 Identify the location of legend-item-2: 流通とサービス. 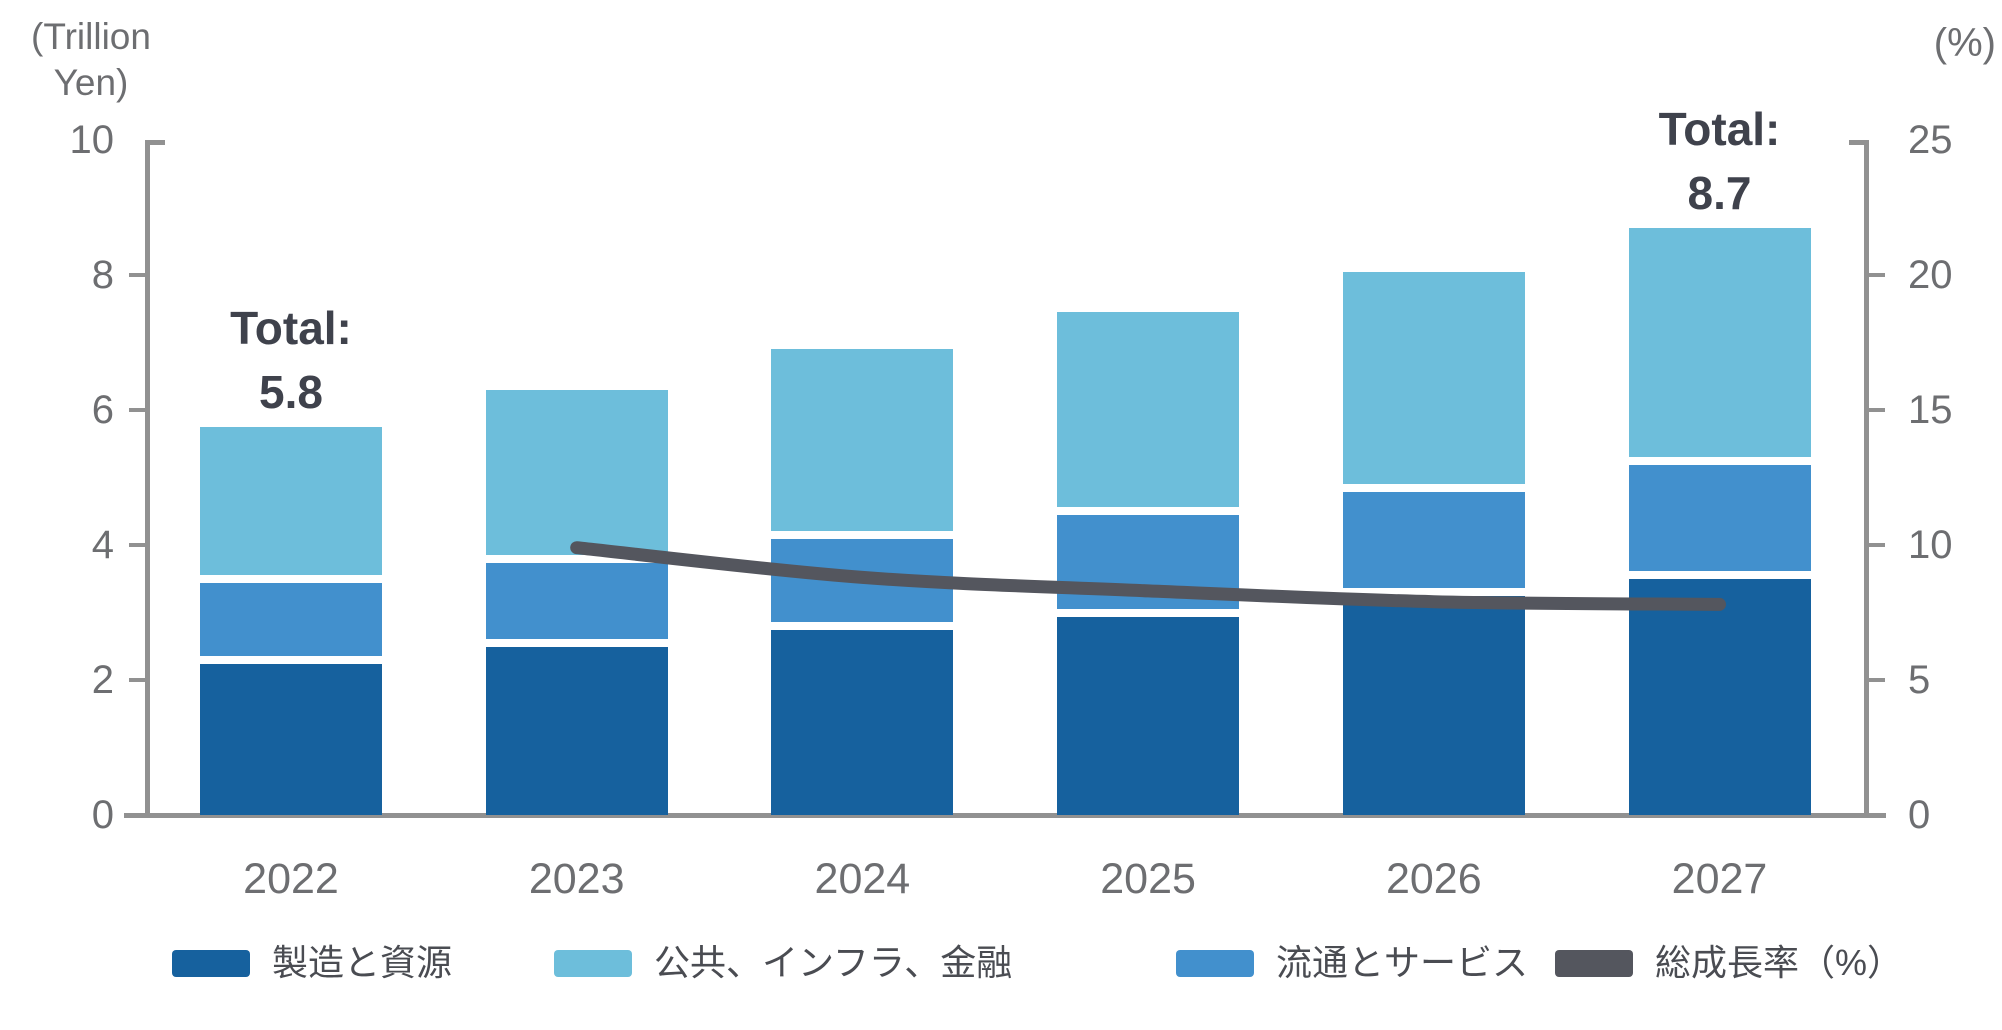
(1352, 963).